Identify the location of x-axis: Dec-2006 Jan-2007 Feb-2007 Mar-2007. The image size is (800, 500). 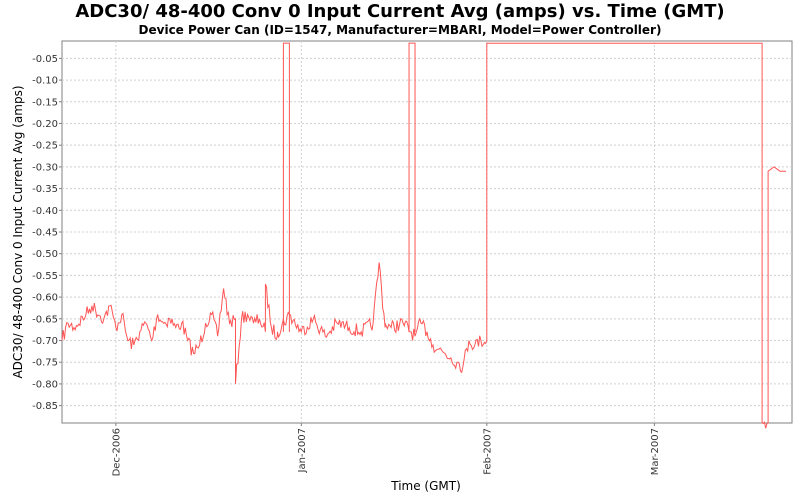
(386, 449).